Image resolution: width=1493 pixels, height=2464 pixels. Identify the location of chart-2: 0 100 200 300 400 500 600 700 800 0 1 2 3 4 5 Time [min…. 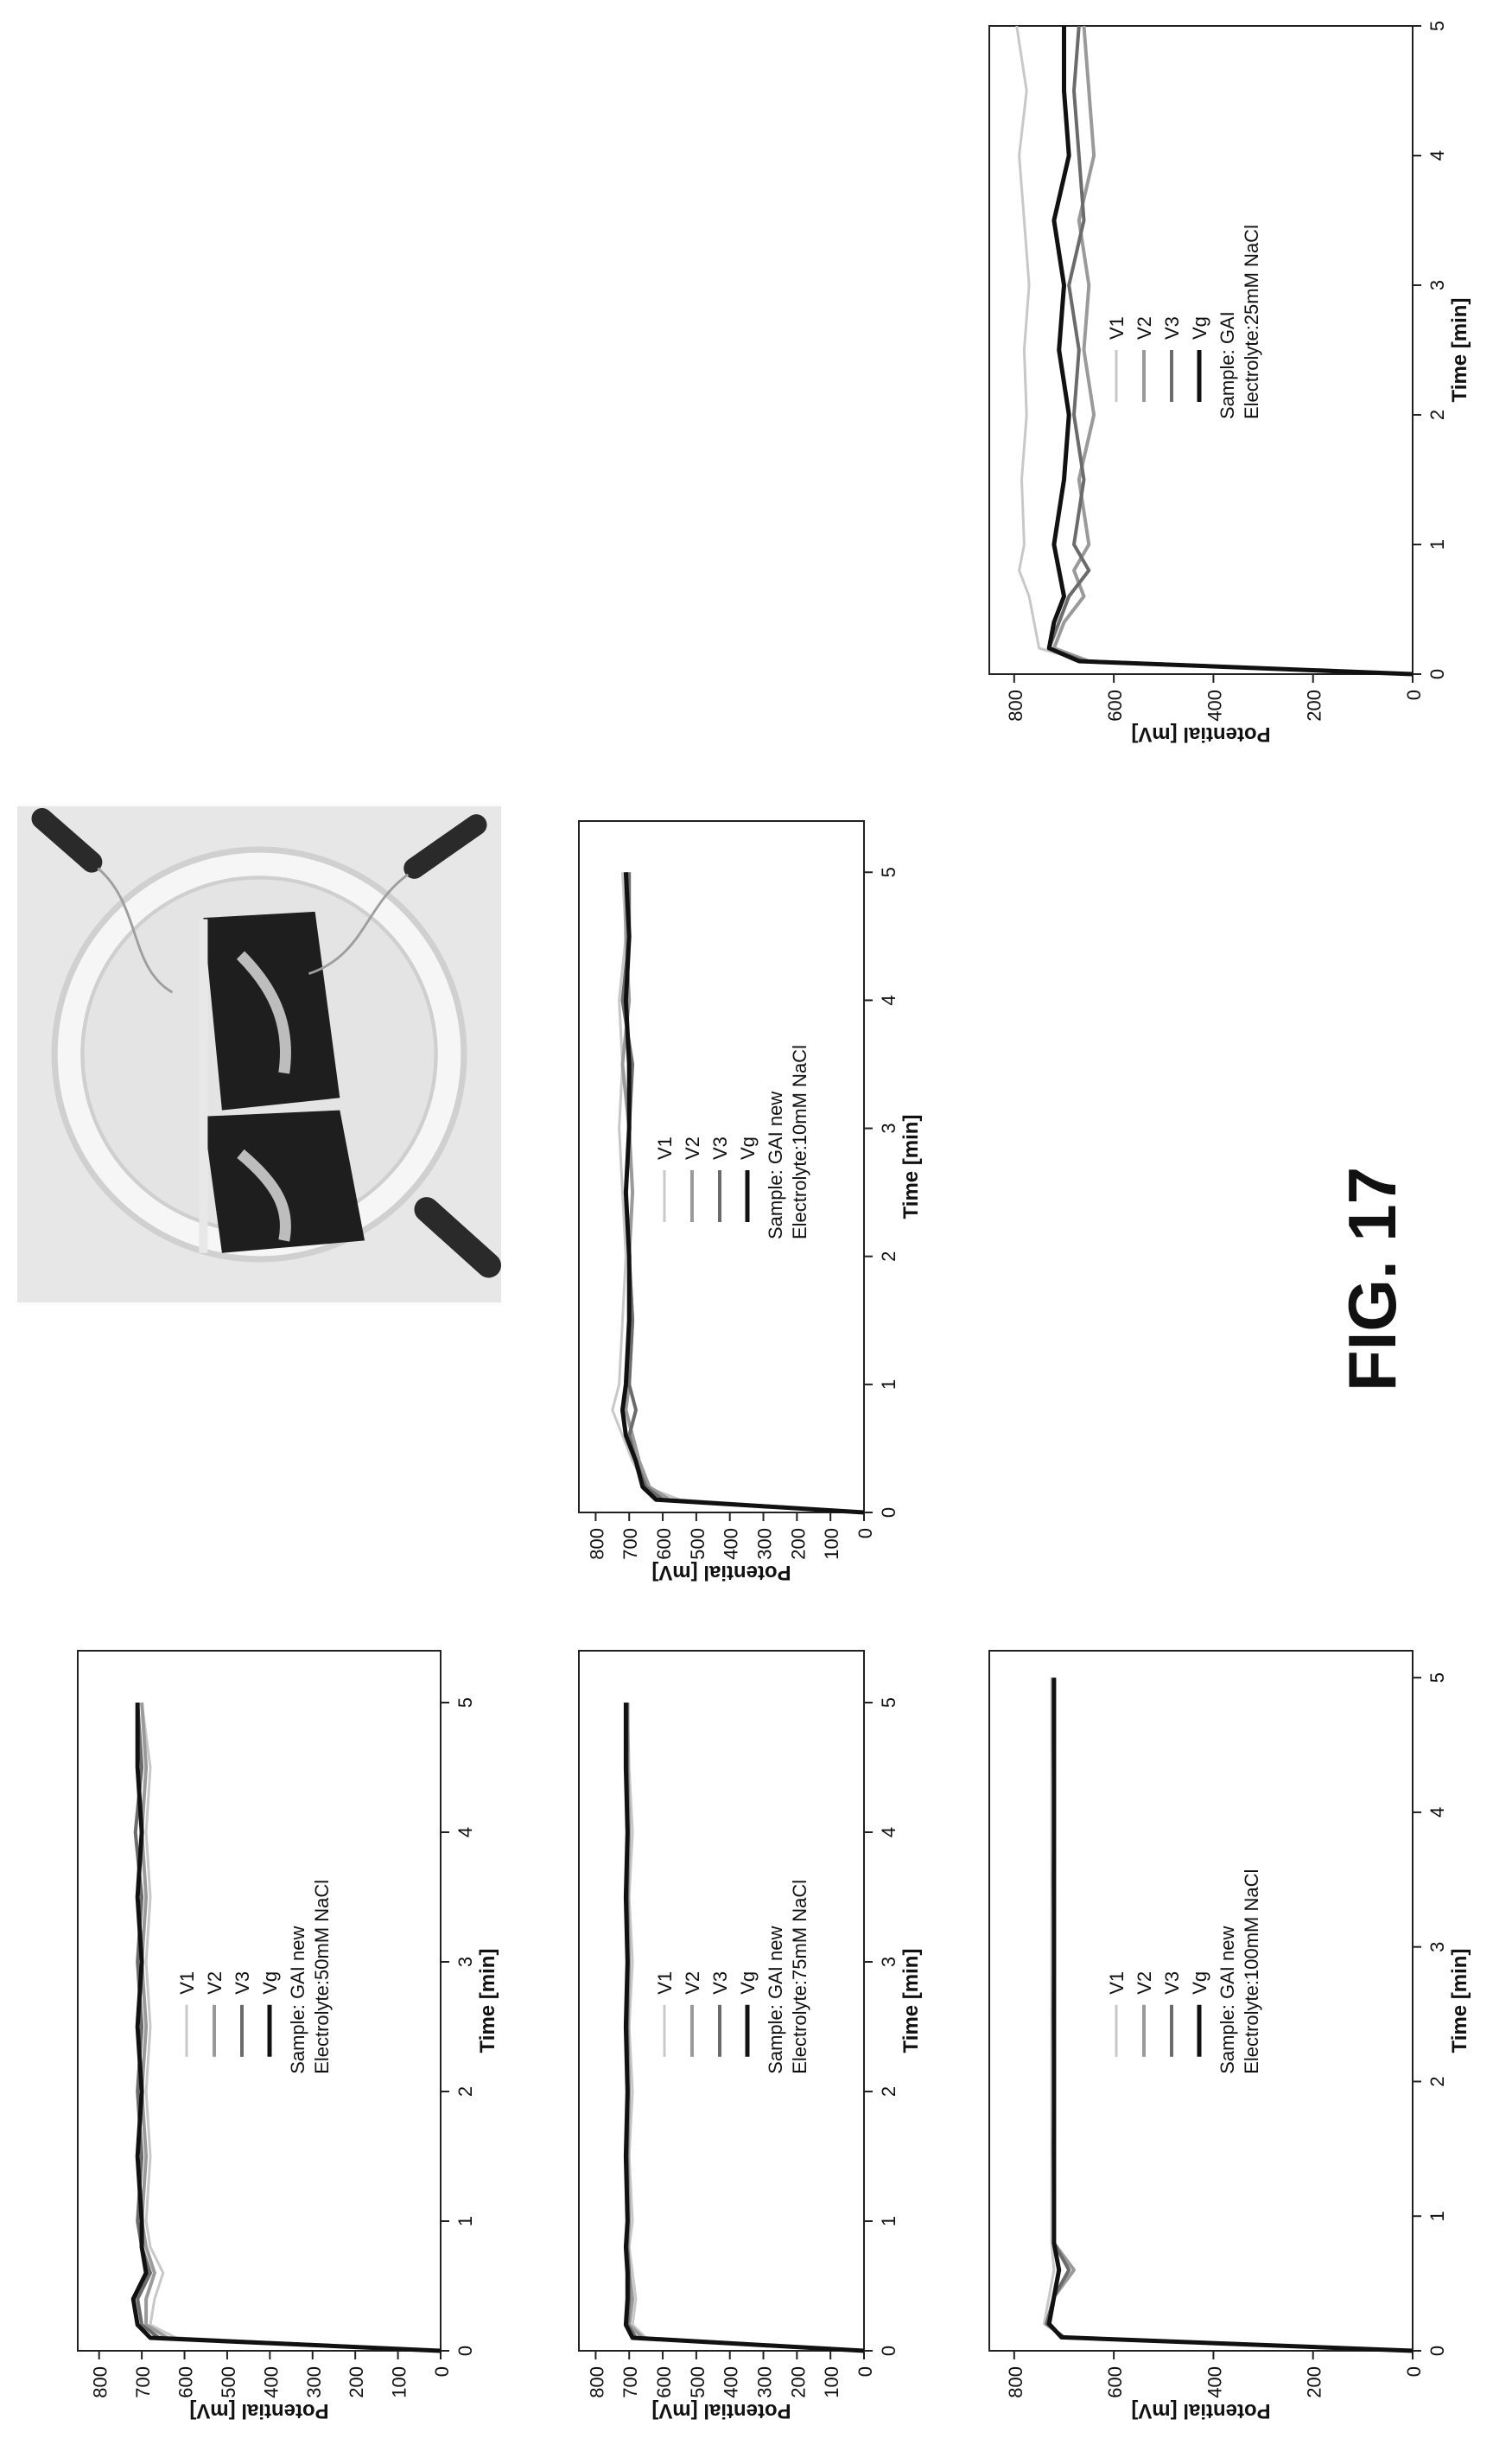
(288, 2036).